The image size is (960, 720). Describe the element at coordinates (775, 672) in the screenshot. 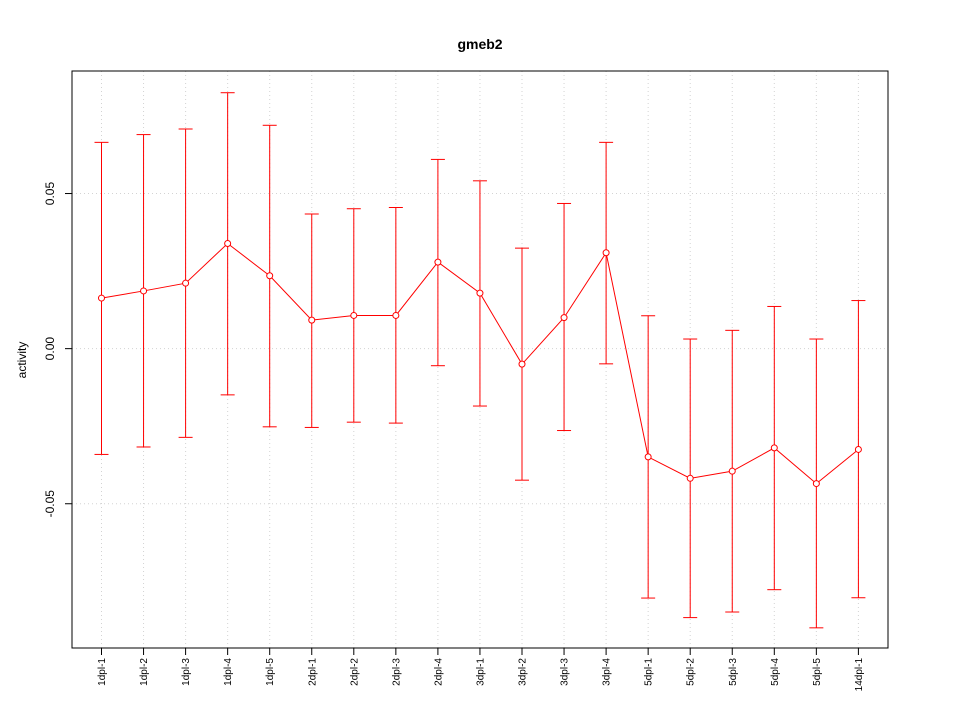

I see `x-tick-label: 5dpl-4` at that location.